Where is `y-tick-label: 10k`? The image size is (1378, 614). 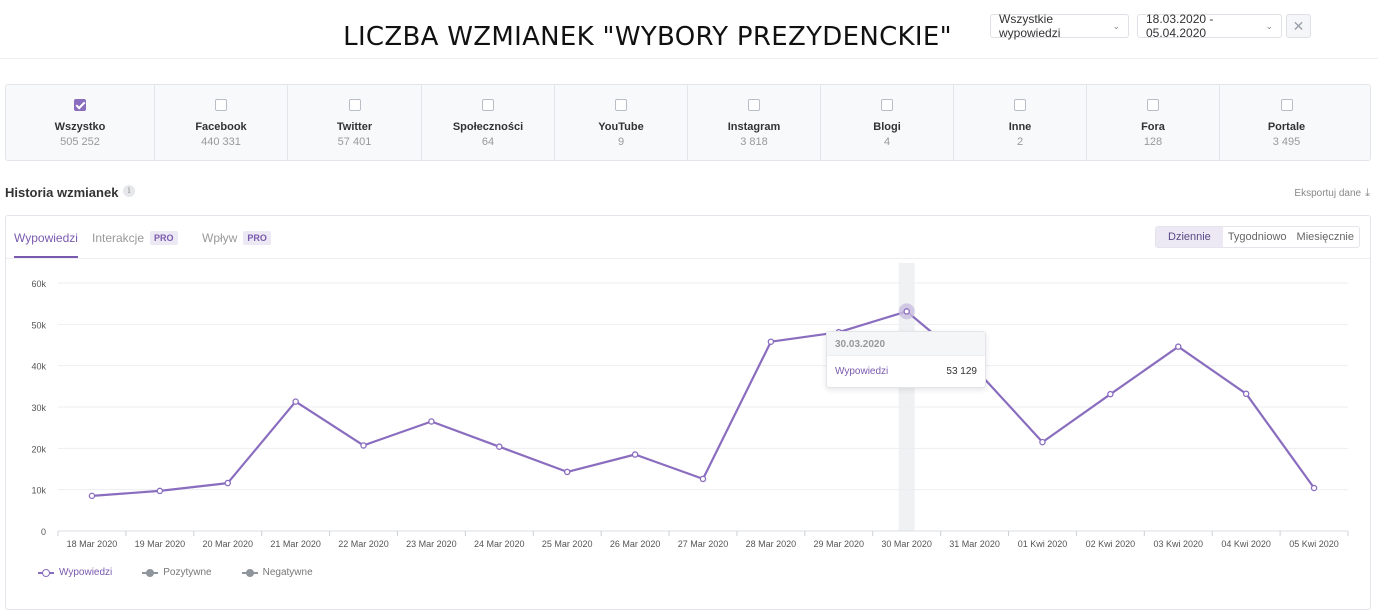 y-tick-label: 10k is located at coordinates (38, 491).